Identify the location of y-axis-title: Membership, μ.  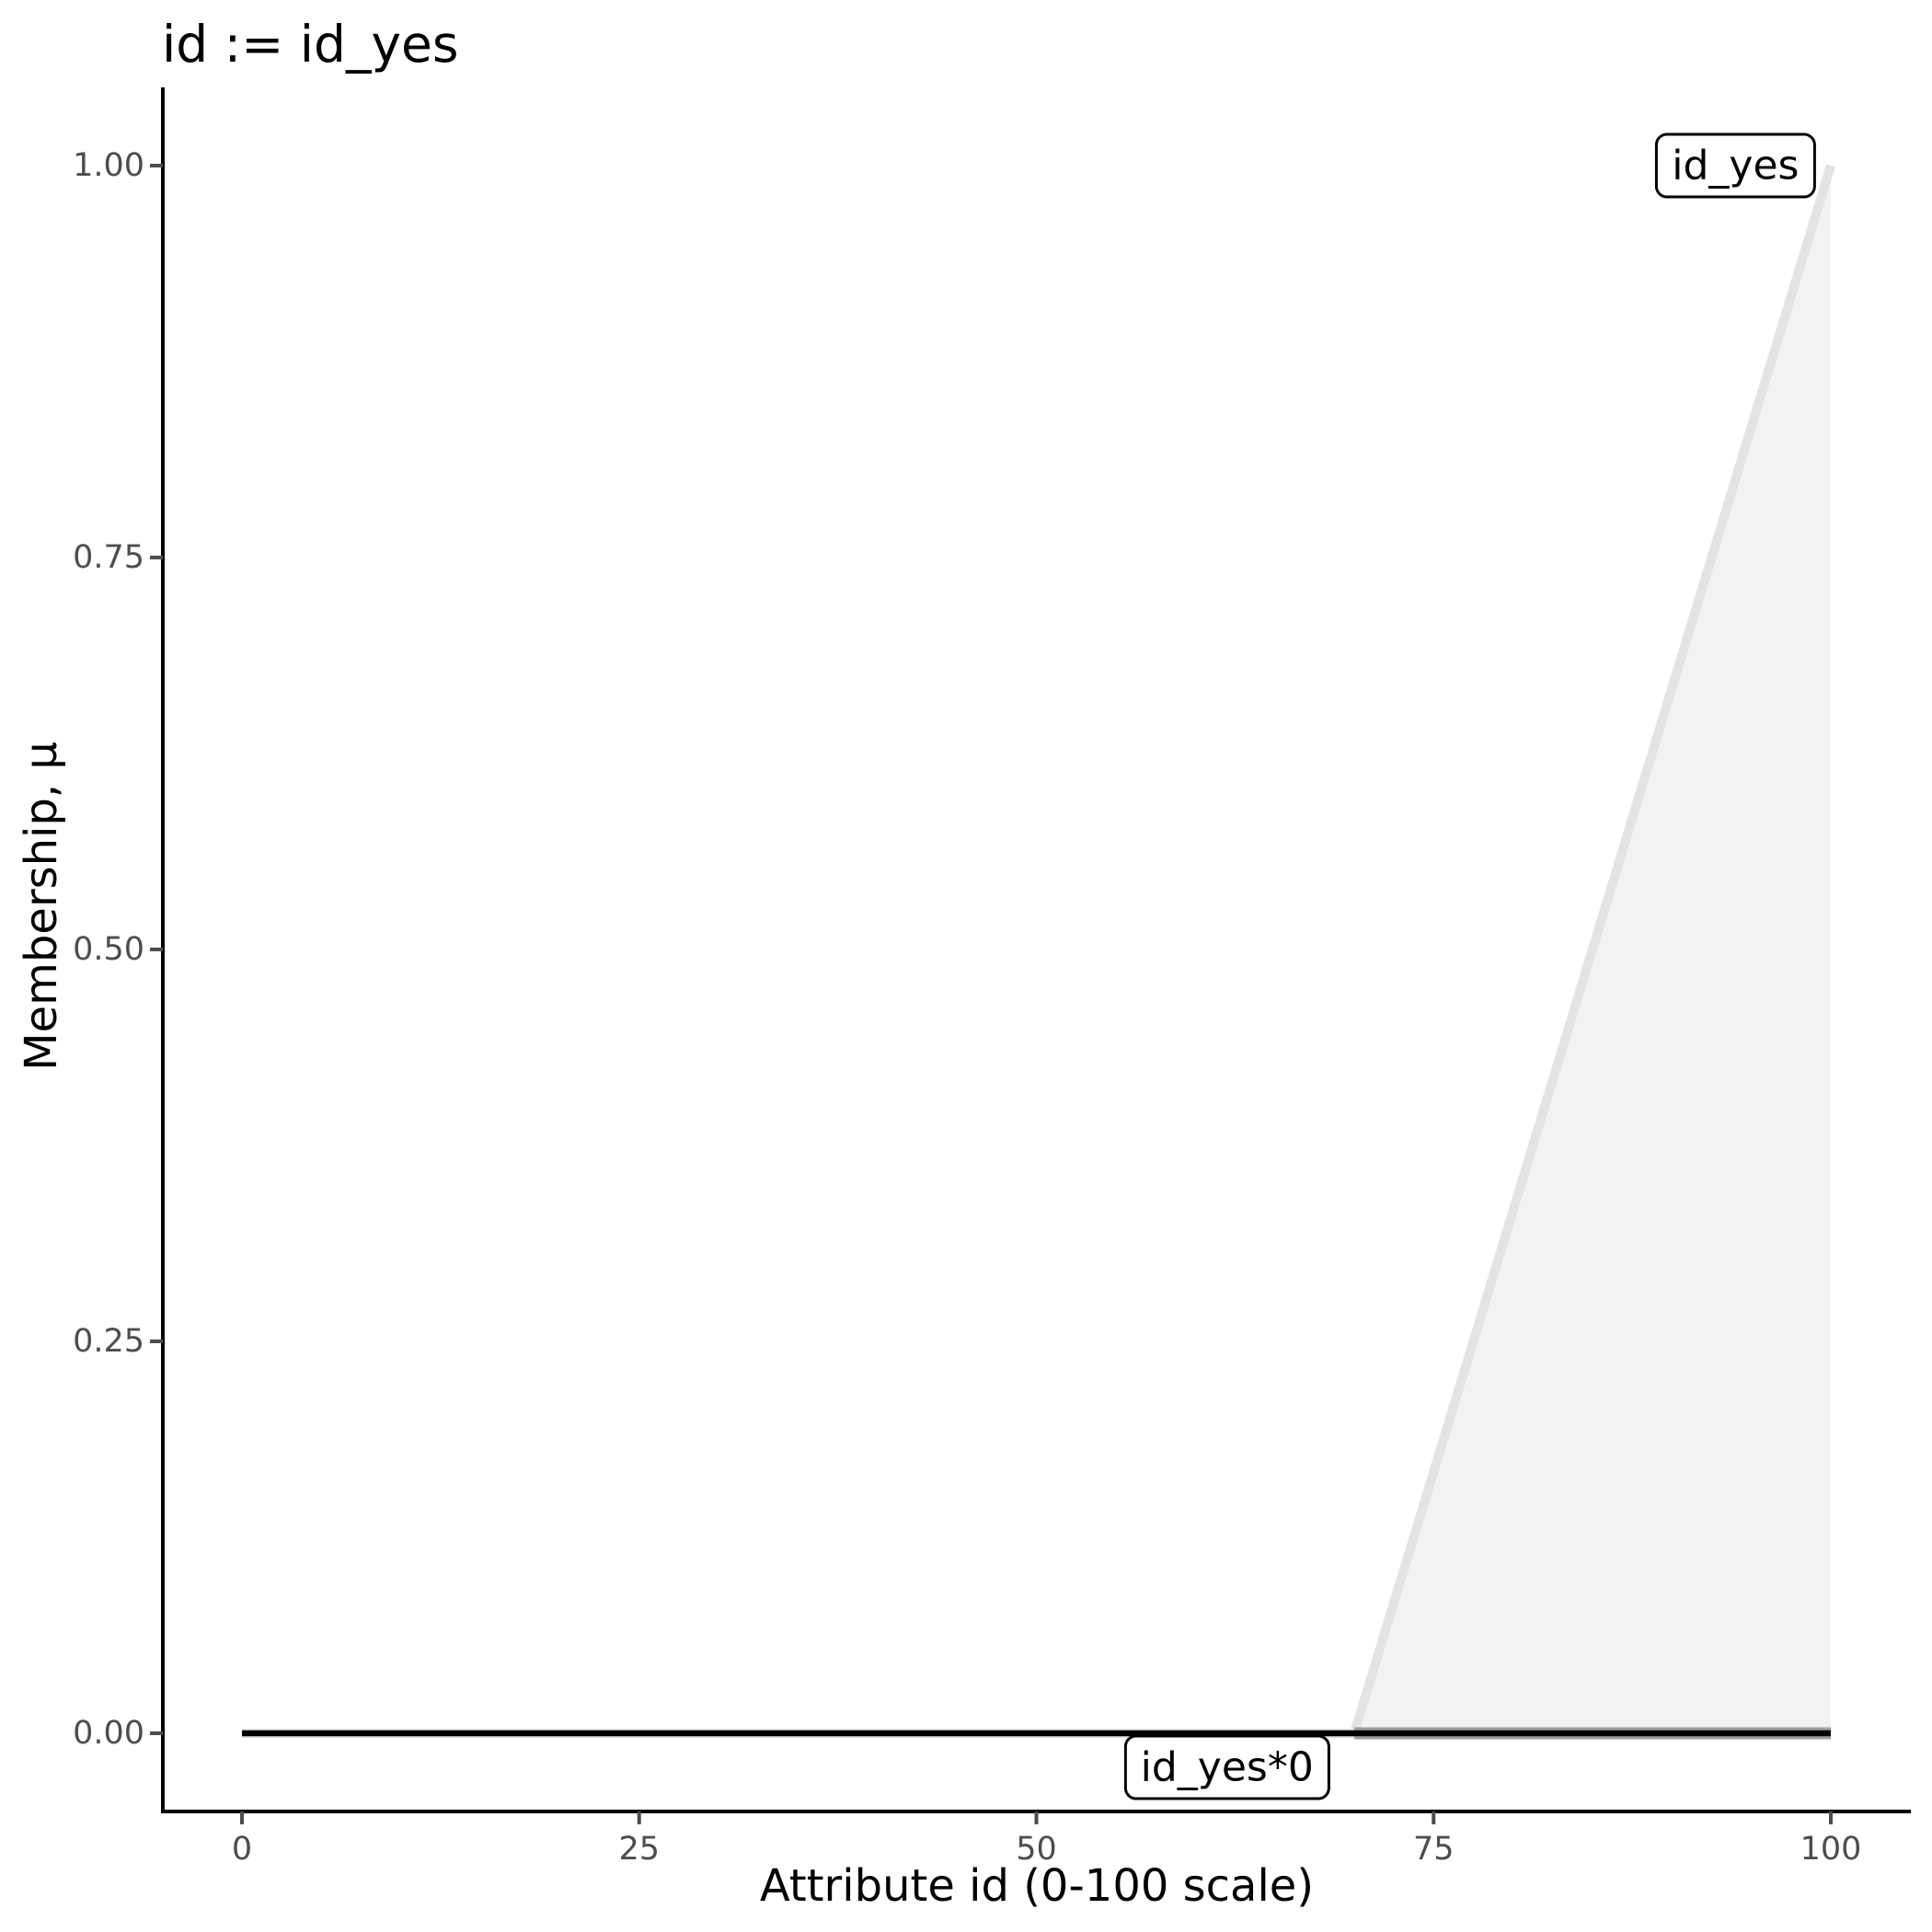
(41, 906).